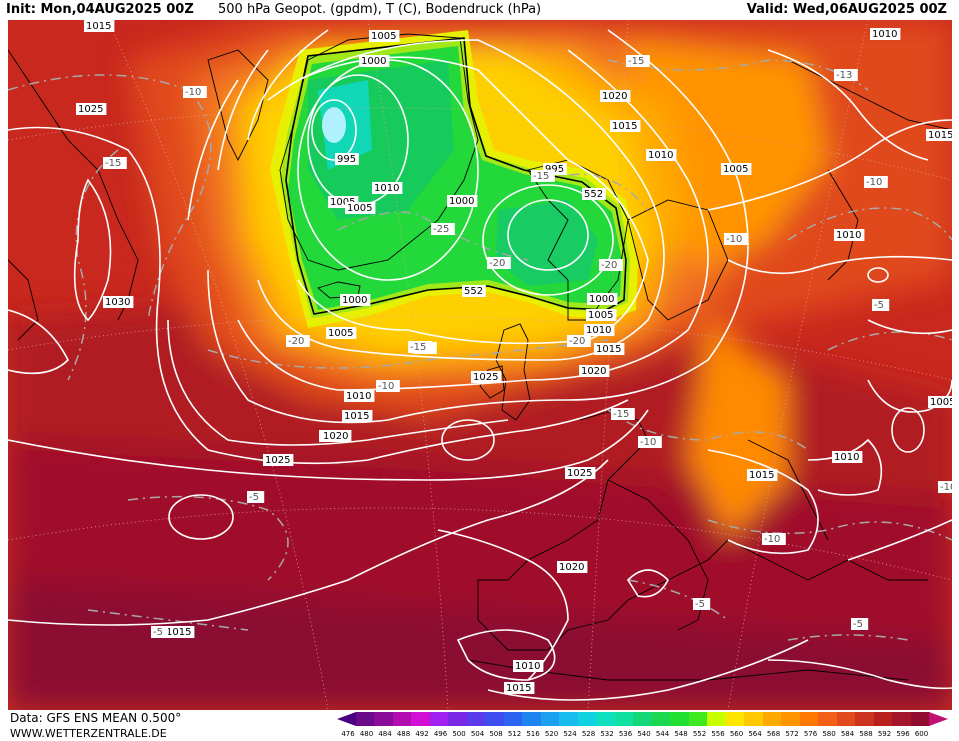 This screenshot has height=741, width=959. I want to click on legend-tick-label: 596, so click(903, 734).